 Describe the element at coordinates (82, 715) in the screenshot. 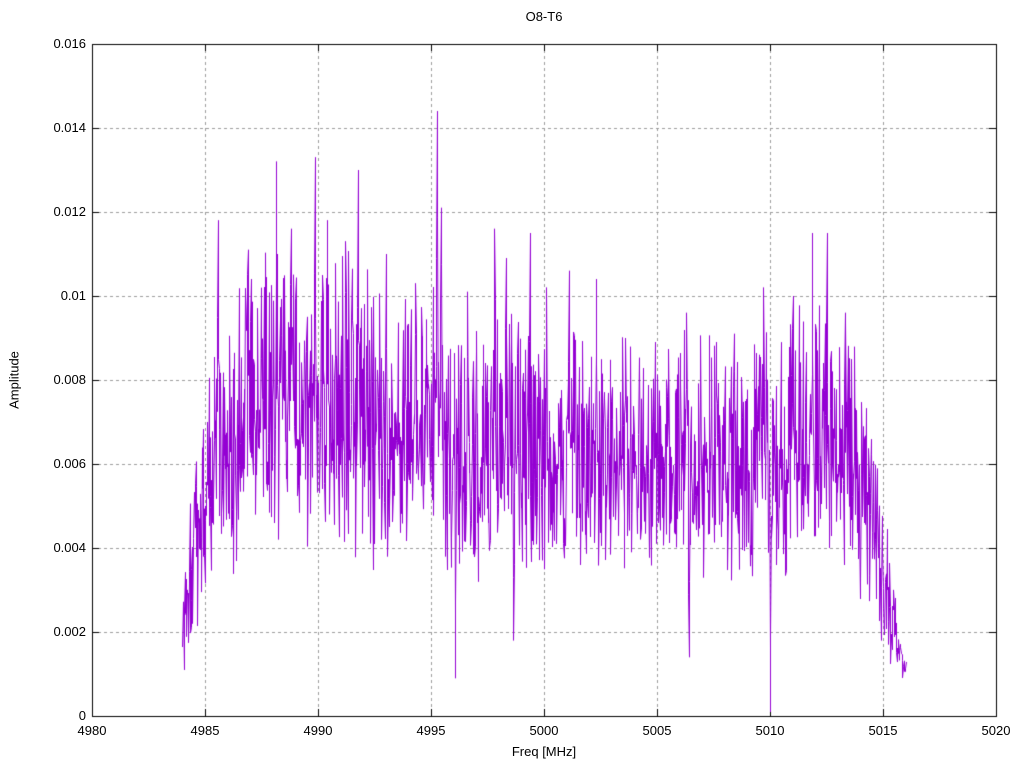

I see `y-tick-label: 0` at that location.